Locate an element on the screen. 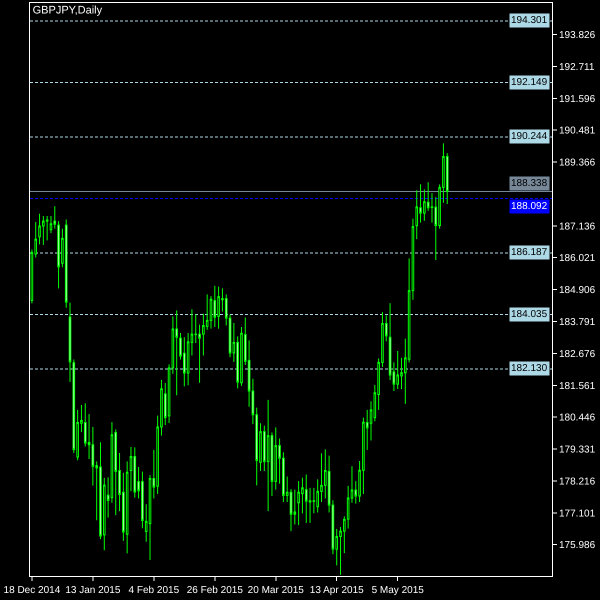 The image size is (600, 600). x-tick-label: 20 Mar 2015 is located at coordinates (276, 590).